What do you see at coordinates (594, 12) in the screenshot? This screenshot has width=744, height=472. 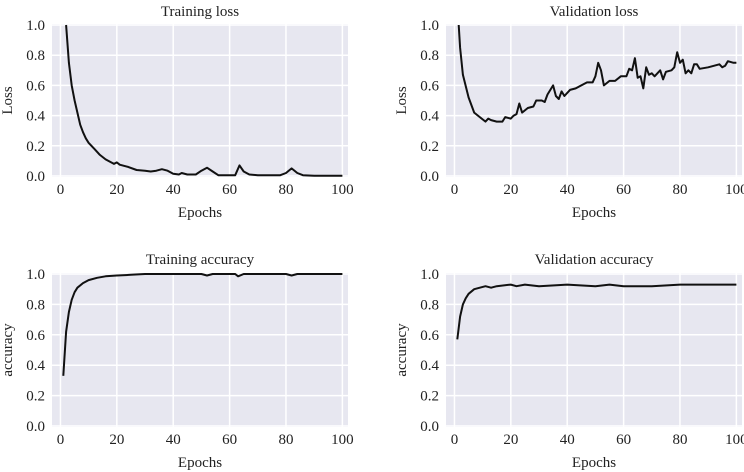 I see `chart-title: Validation loss` at bounding box center [594, 12].